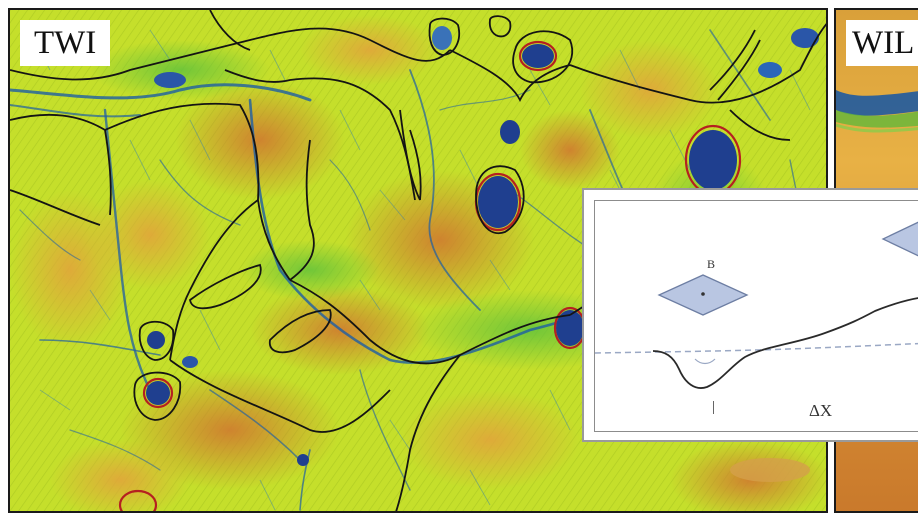  I want to click on cell-i-marker: |, so click(714, 407).